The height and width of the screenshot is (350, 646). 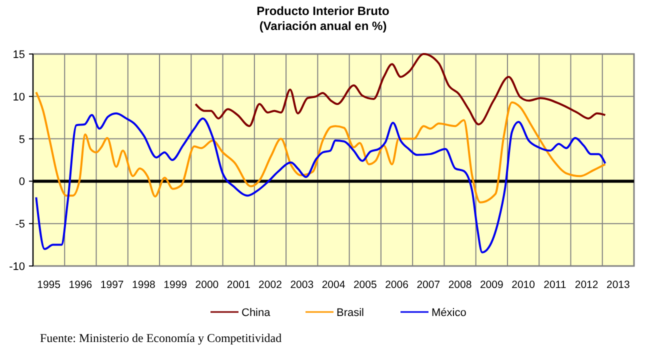 What do you see at coordinates (323, 11) in the screenshot?
I see `chart-title: Producto Interior Bruto` at bounding box center [323, 11].